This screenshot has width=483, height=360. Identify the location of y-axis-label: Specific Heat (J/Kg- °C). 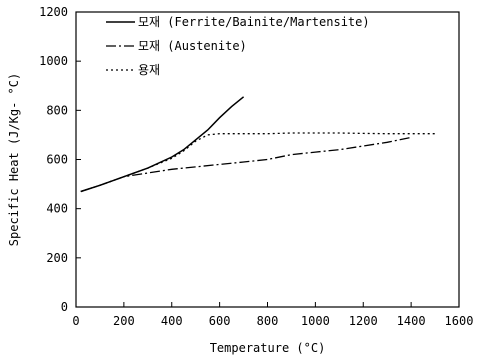
(14, 159).